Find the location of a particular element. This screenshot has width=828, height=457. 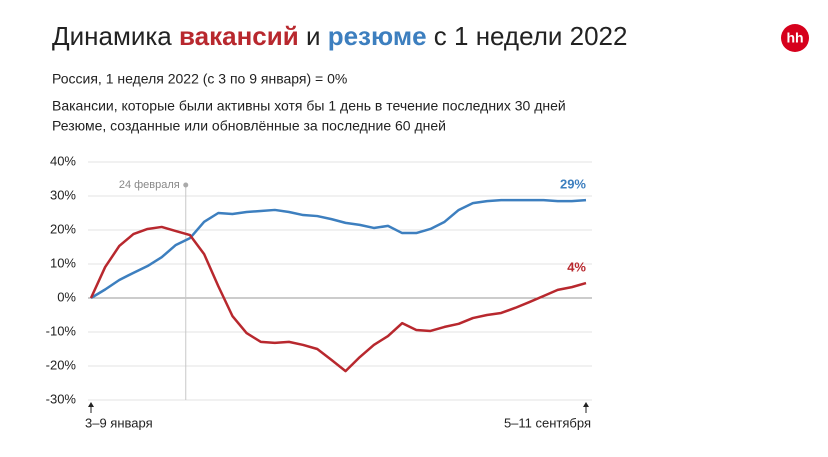

y-tick-label: 0% is located at coordinates (66, 296).